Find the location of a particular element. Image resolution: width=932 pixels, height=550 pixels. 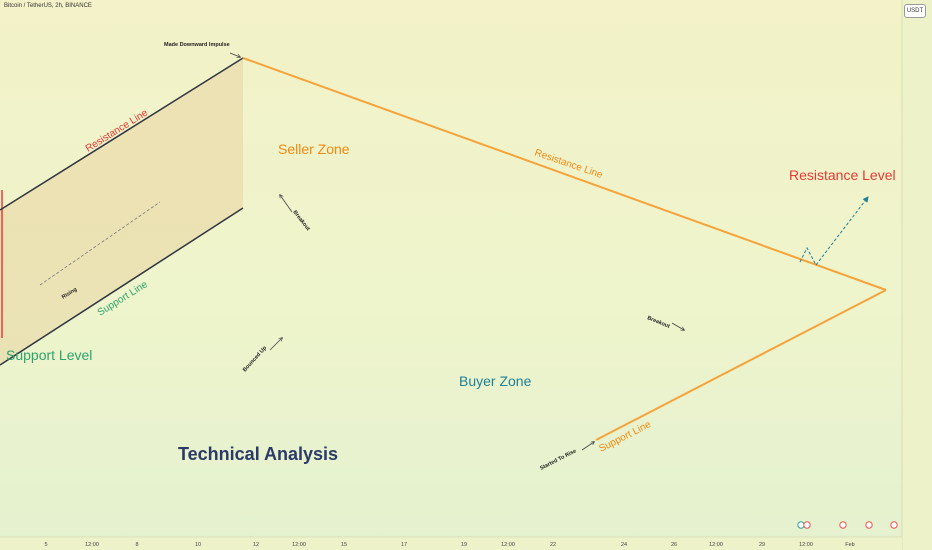

triangle-support-line is located at coordinates (741, 365).